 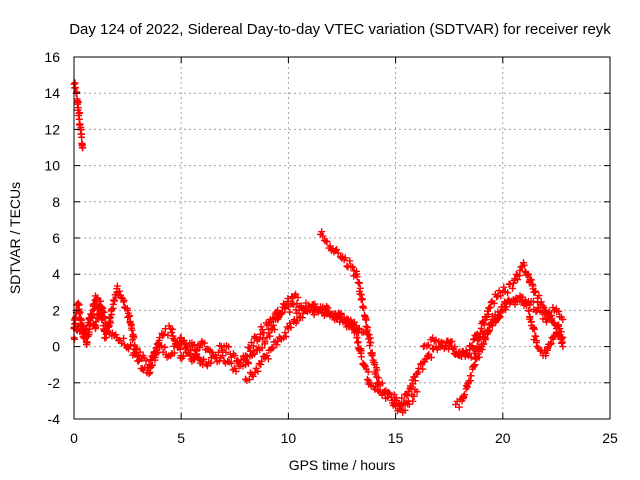 I want to click on x-tick-label: 10, so click(x=289, y=438).